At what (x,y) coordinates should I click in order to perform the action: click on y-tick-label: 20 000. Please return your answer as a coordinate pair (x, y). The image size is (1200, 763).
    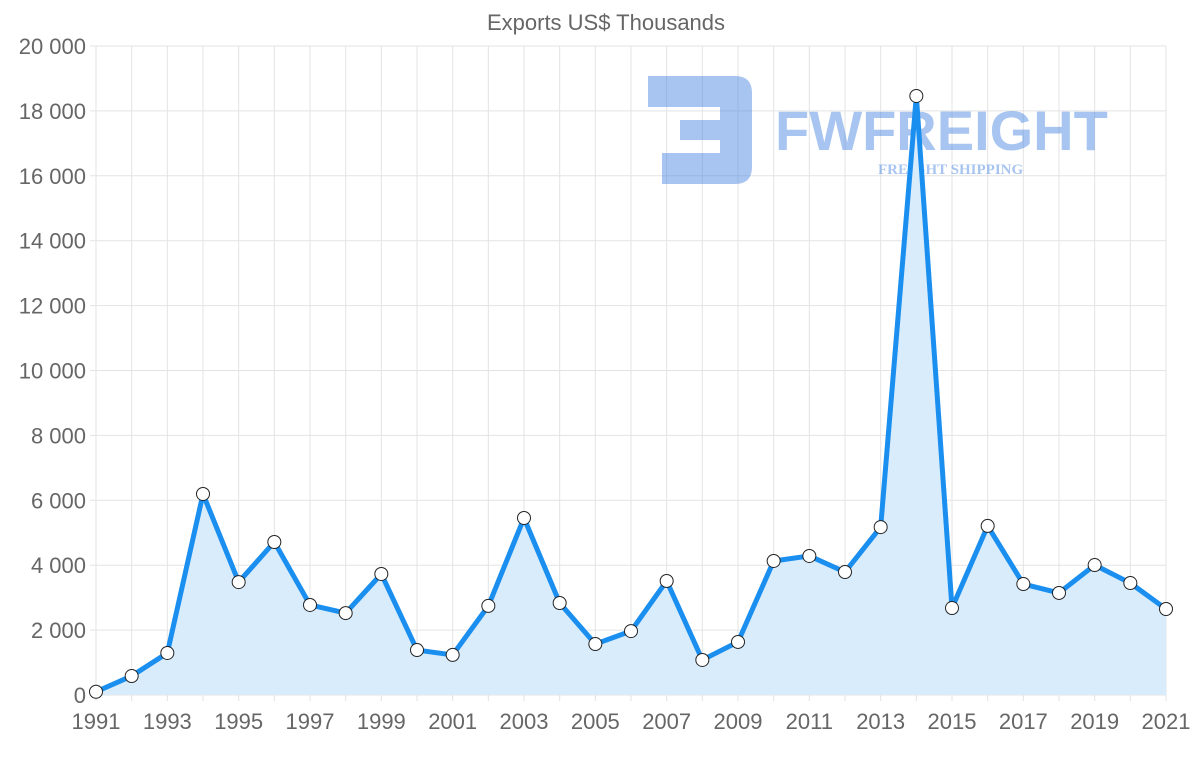
    Looking at the image, I should click on (52, 46).